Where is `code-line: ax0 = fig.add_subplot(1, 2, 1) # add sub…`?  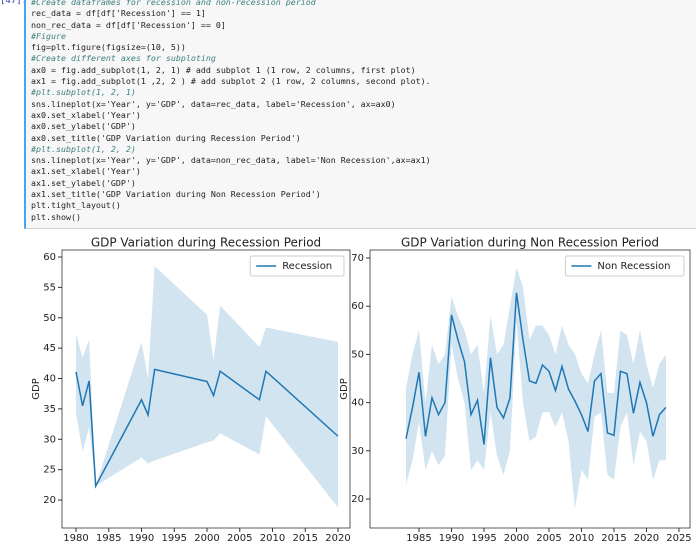 code-line: ax0 = fig.add_subplot(1, 2, 1) # add sub… is located at coordinates (223, 69).